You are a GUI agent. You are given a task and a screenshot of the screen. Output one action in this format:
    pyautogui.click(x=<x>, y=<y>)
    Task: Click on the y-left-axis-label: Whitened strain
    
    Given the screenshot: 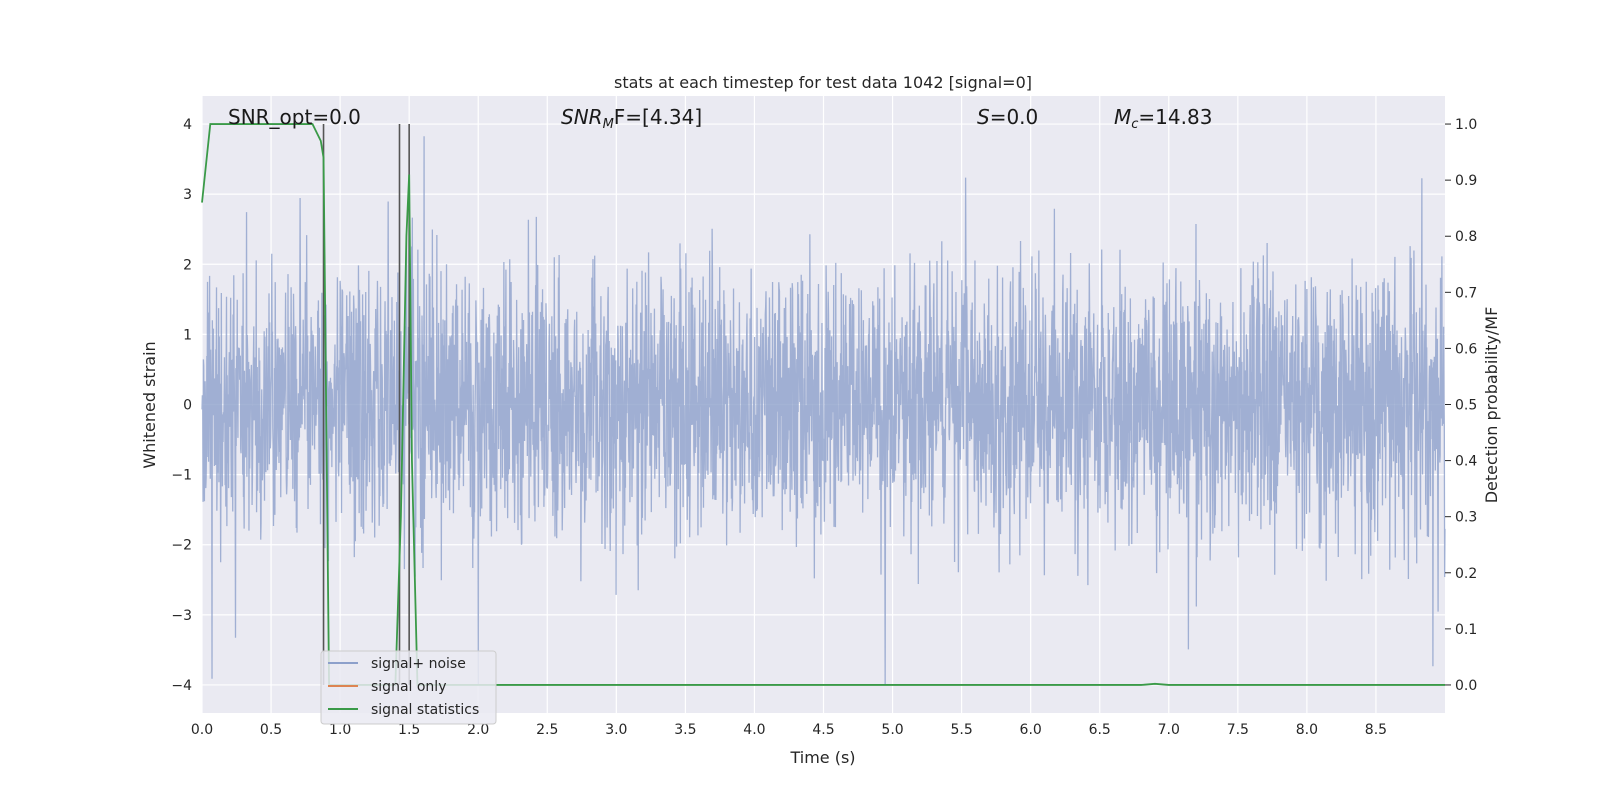 What is the action you would take?
    pyautogui.click(x=149, y=404)
    